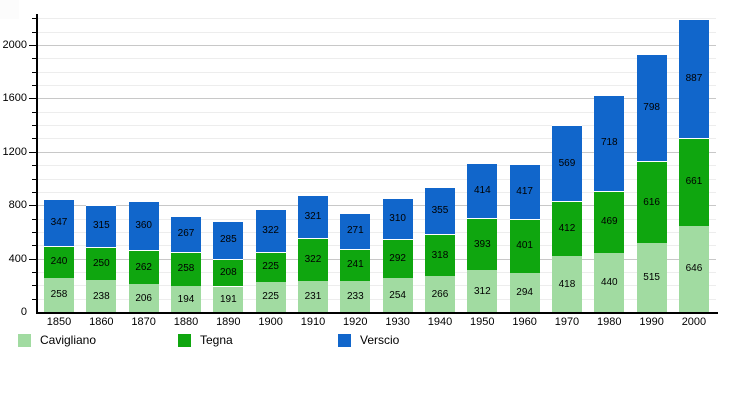 The width and height of the screenshot is (745, 400). I want to click on bar-segment-tegna-1950, so click(482, 244).